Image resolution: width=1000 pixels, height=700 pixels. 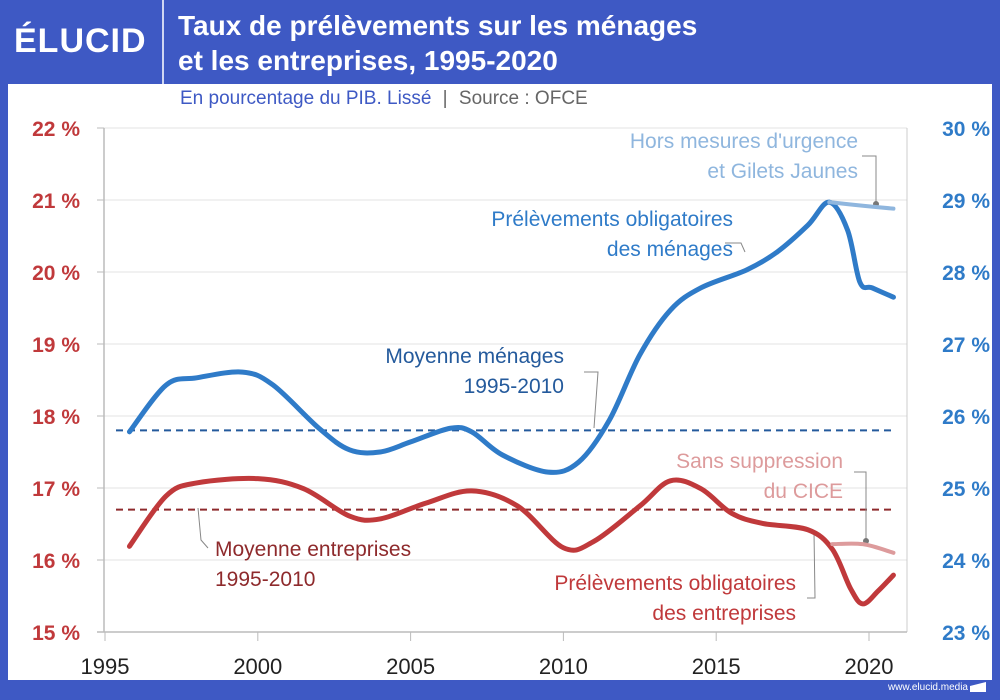 What do you see at coordinates (80, 41) in the screenshot?
I see `elucid-logo: ÉLUCID` at bounding box center [80, 41].